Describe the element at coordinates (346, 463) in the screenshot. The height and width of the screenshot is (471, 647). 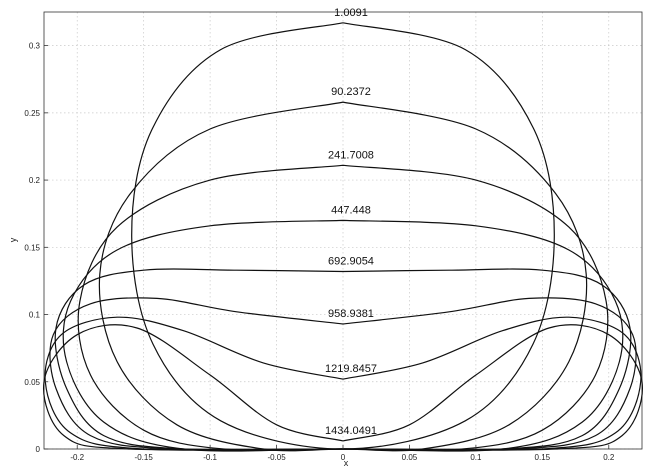
I see `x-axis-label: x` at that location.